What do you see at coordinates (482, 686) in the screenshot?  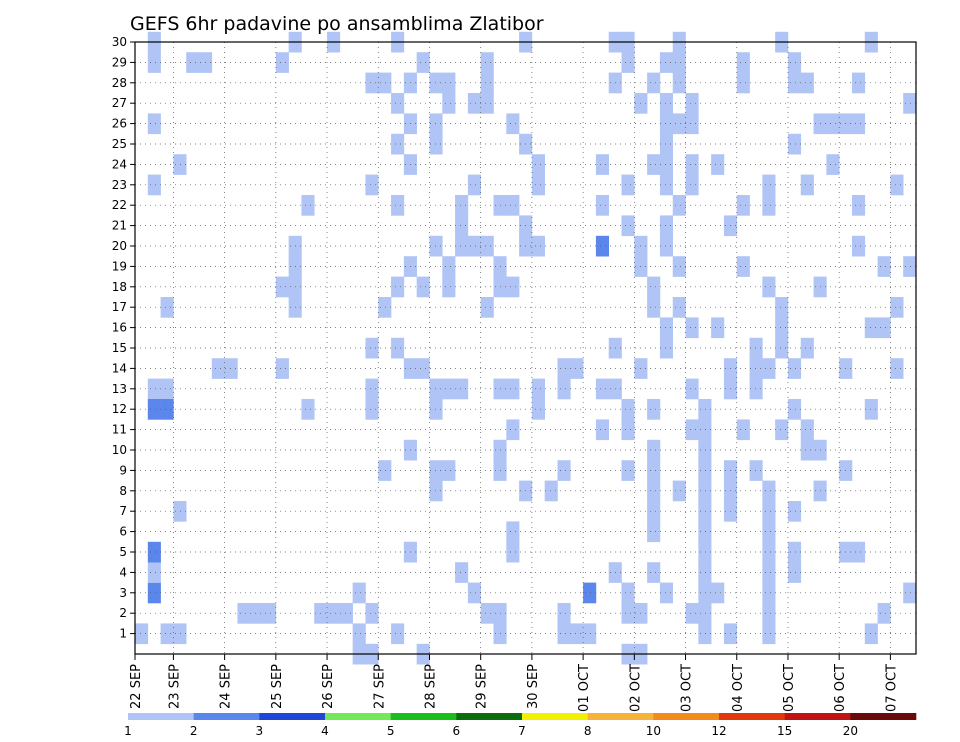 I see `x-tick-label-7: 29 SEP` at bounding box center [482, 686].